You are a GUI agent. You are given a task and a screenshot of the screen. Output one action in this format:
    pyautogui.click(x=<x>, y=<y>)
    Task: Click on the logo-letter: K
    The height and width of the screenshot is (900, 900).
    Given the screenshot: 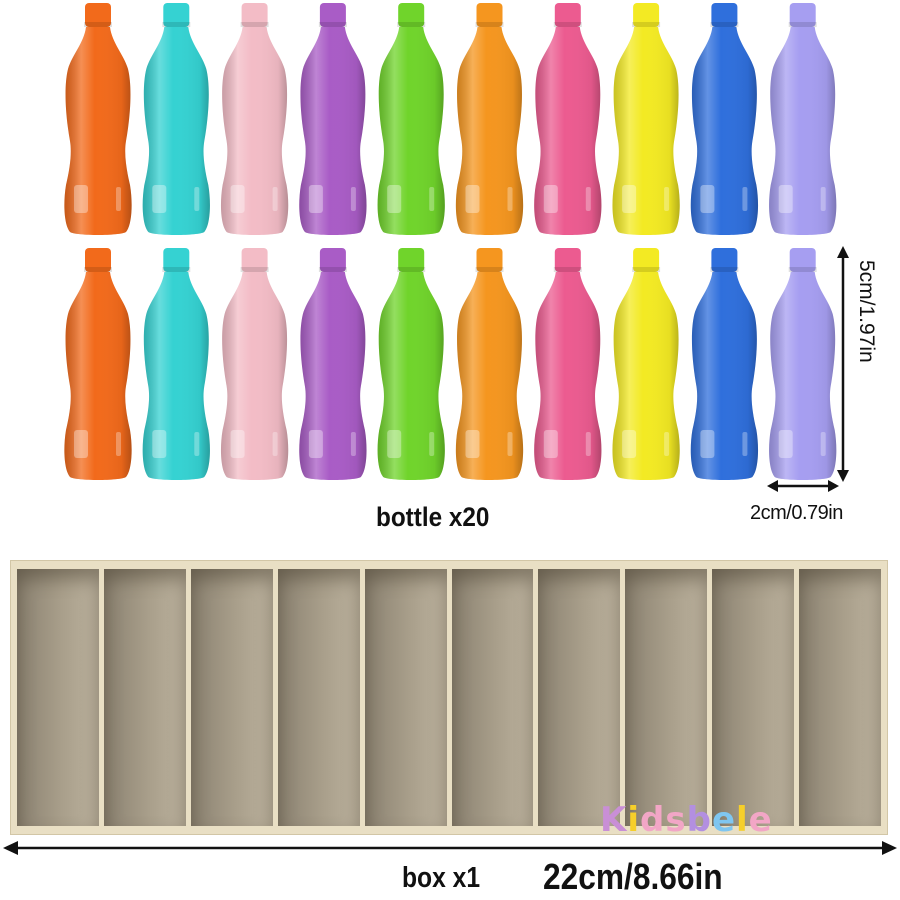 What is the action you would take?
    pyautogui.click(x=614, y=820)
    